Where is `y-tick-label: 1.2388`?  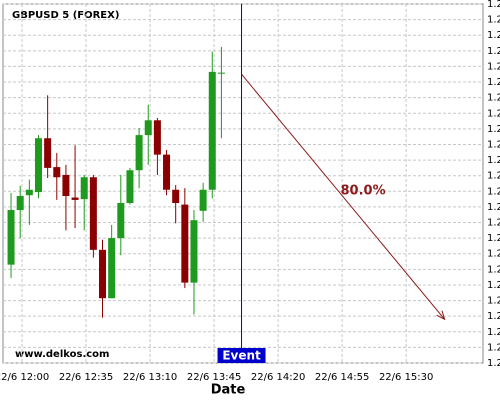 y-tick-label: 1.2388 is located at coordinates (493, 332).